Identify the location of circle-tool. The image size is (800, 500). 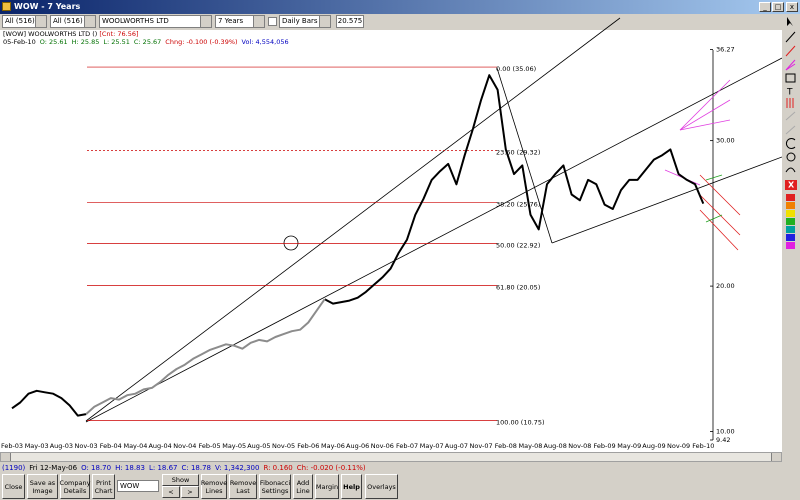
(791, 157).